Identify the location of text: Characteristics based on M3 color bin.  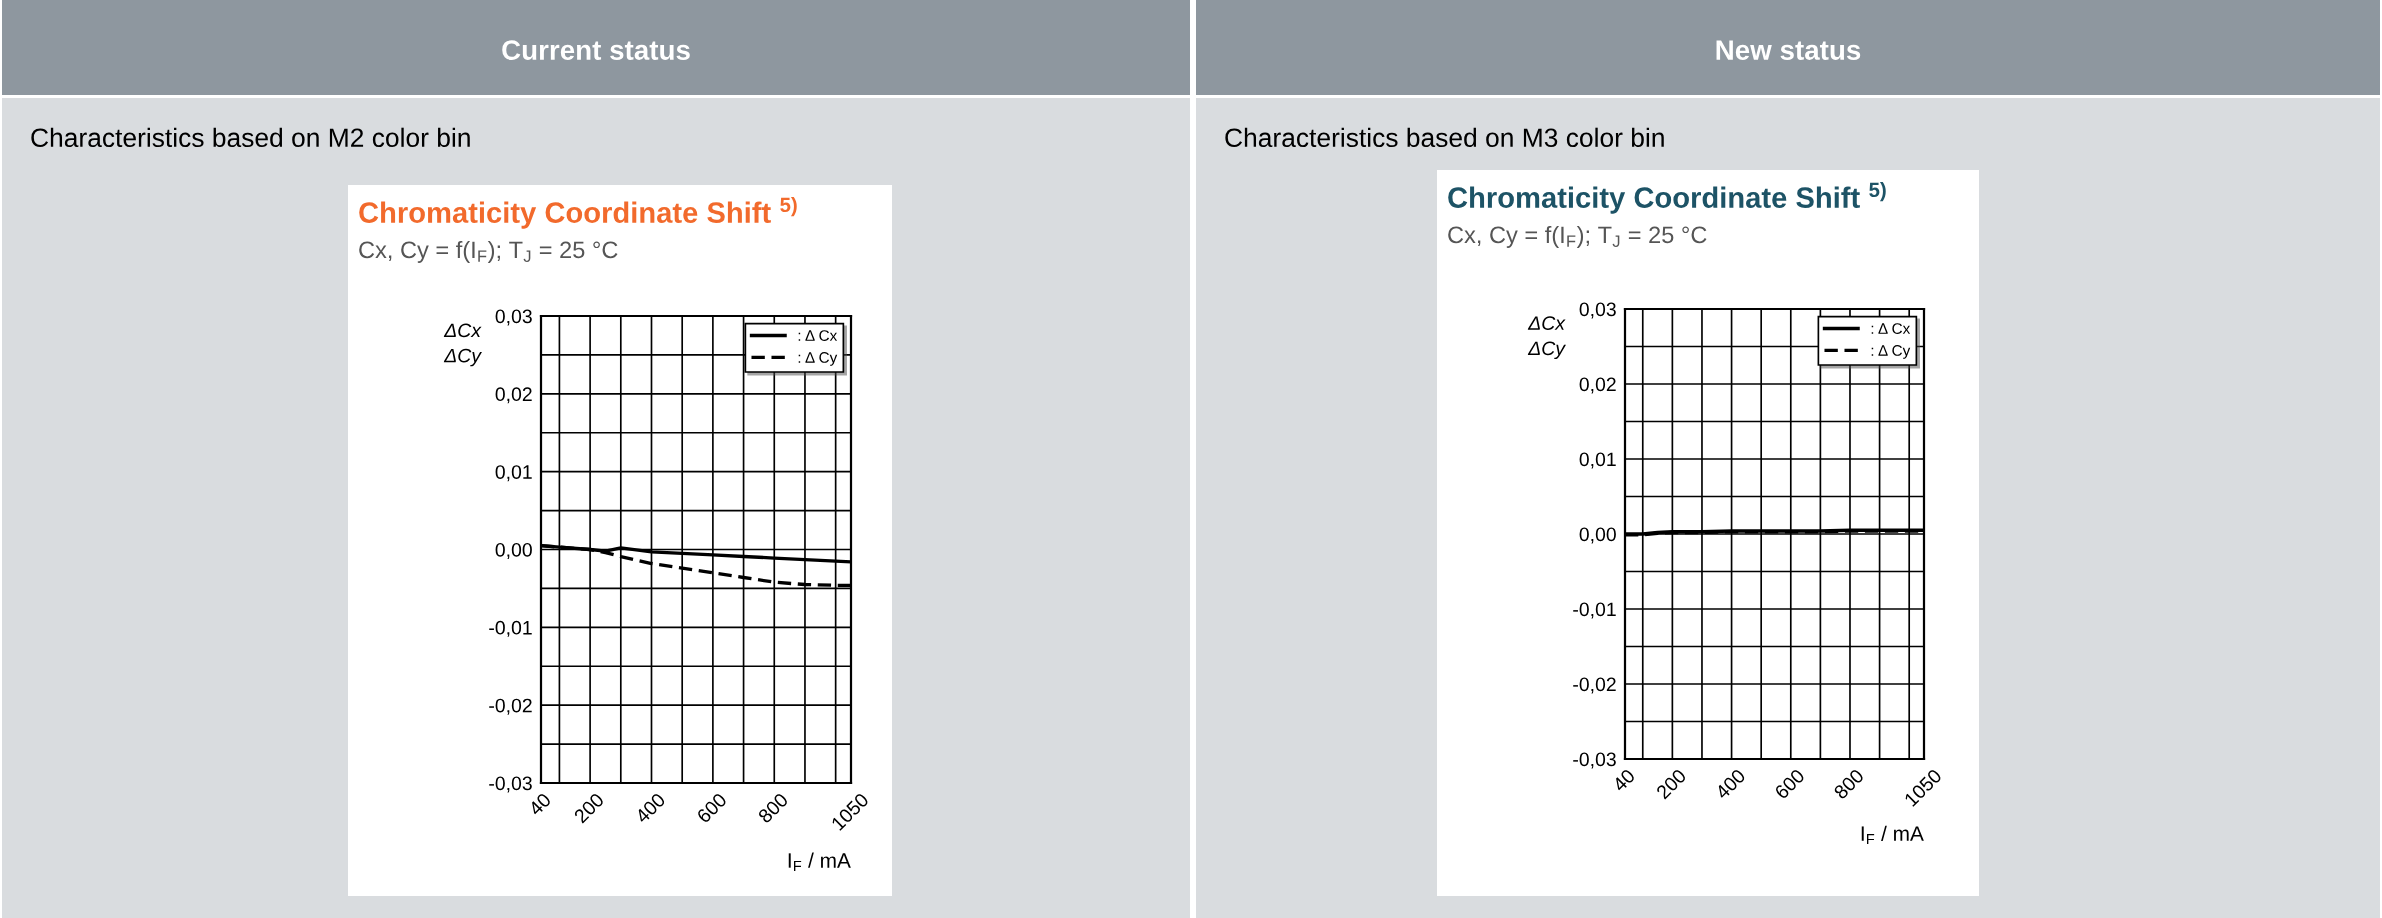
(1444, 137).